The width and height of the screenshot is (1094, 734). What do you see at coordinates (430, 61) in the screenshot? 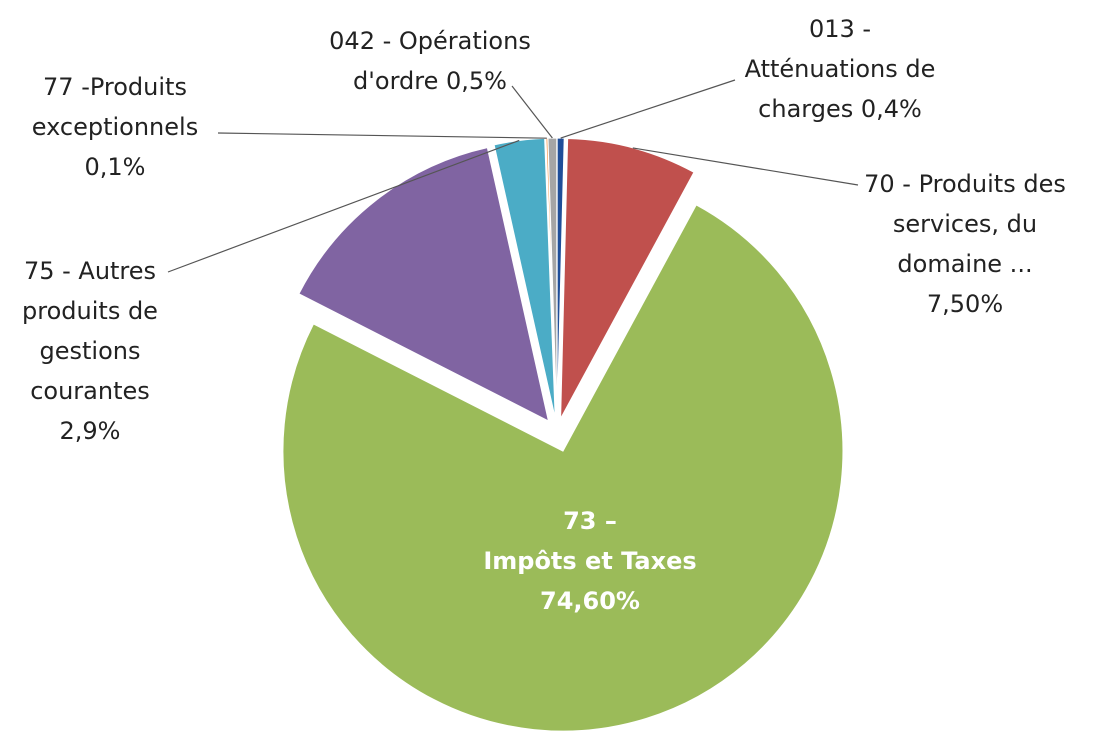
I see `slice-label: 042 - Opérations d'ordre 0,5%` at bounding box center [430, 61].